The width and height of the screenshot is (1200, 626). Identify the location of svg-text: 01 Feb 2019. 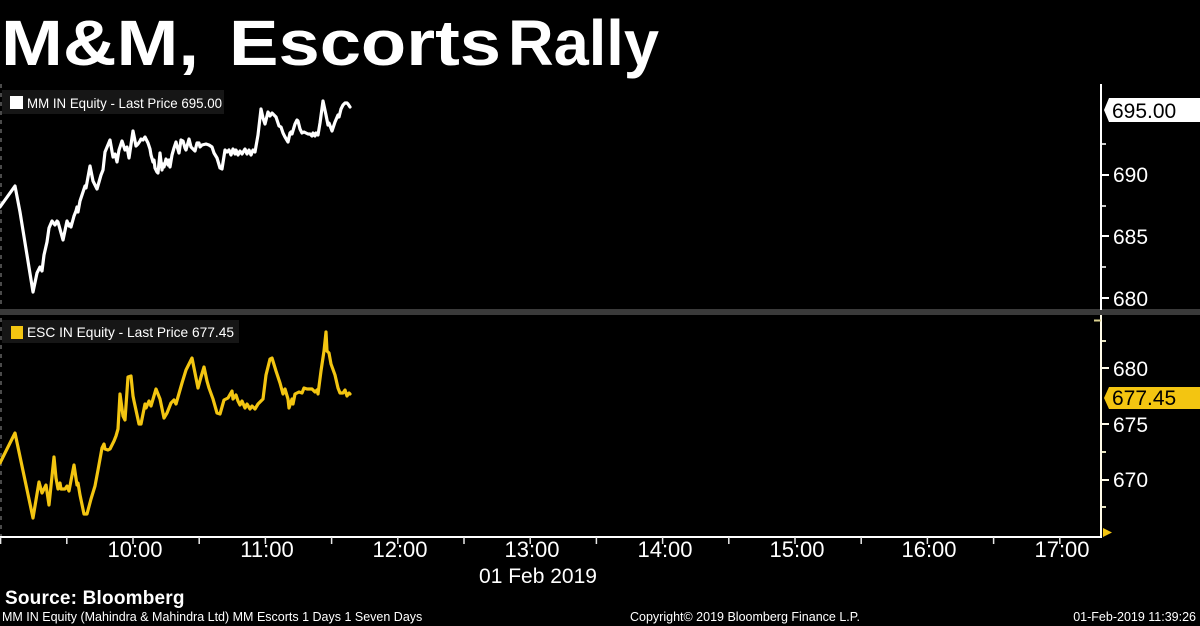
(538, 576).